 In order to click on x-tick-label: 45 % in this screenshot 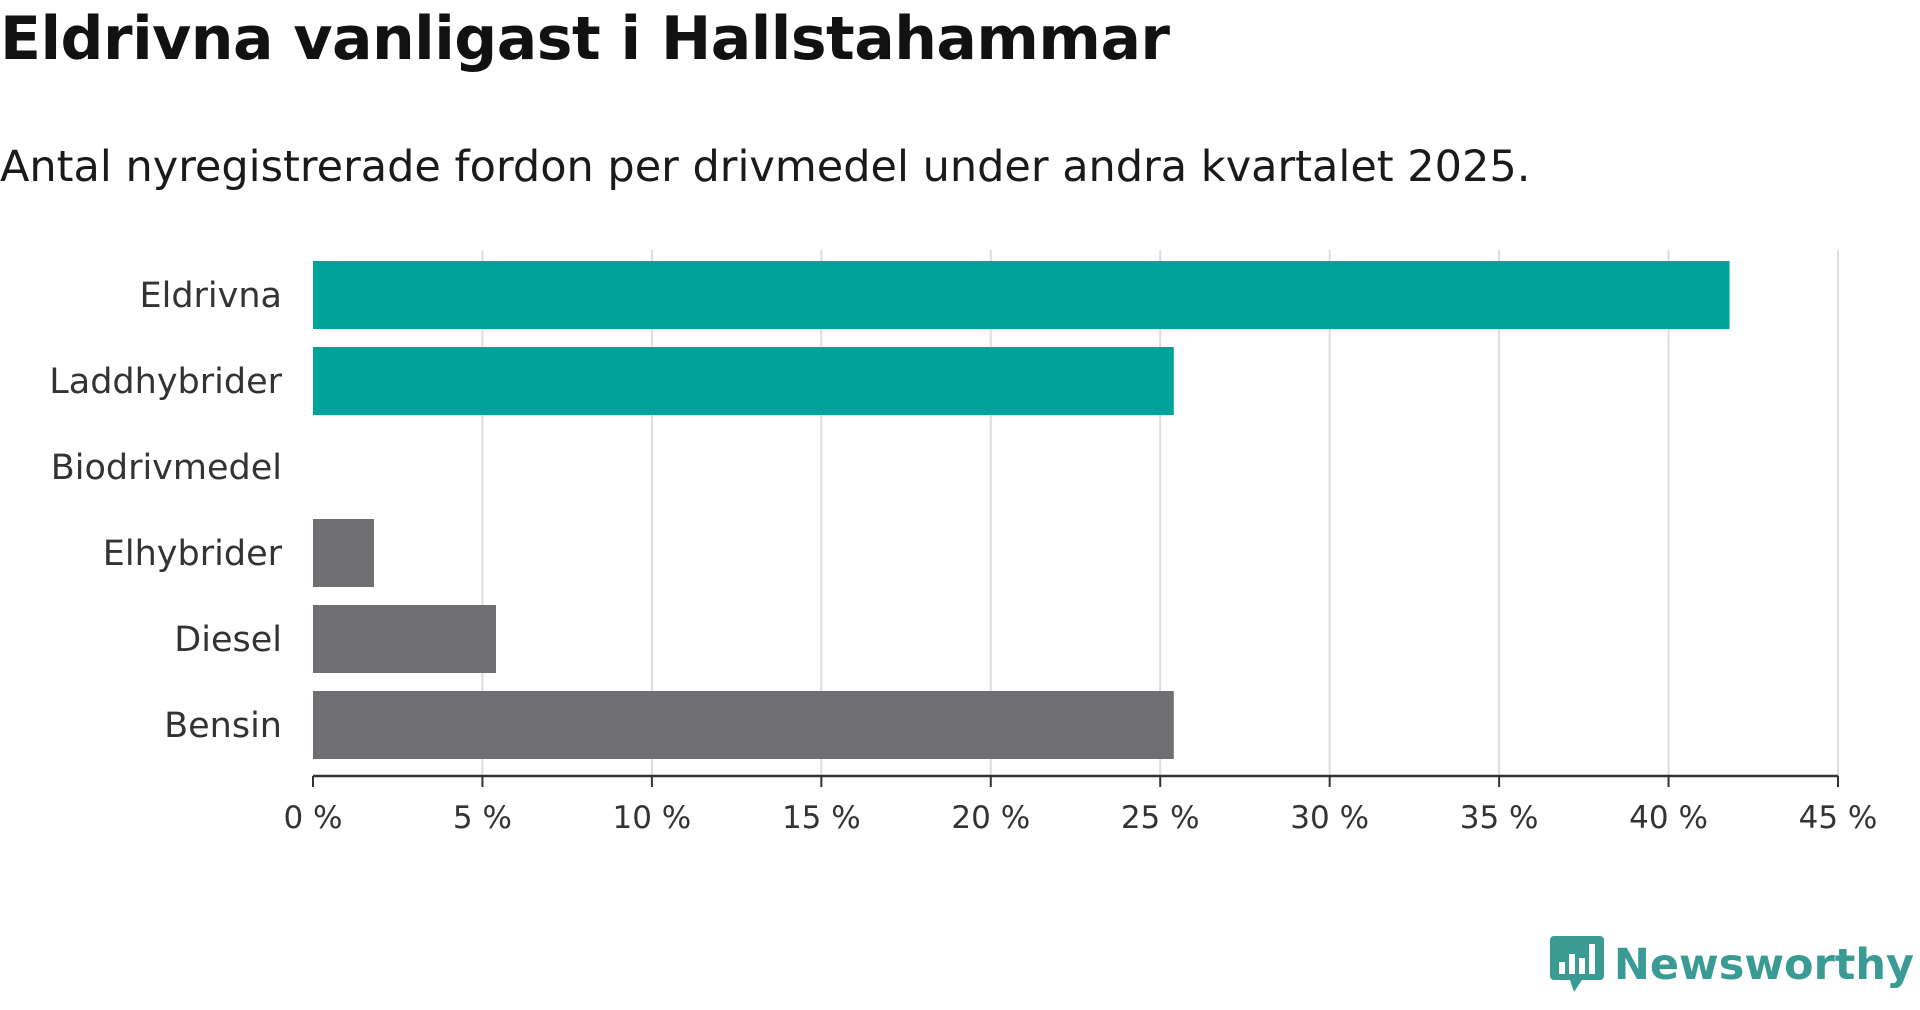, I will do `click(1838, 818)`.